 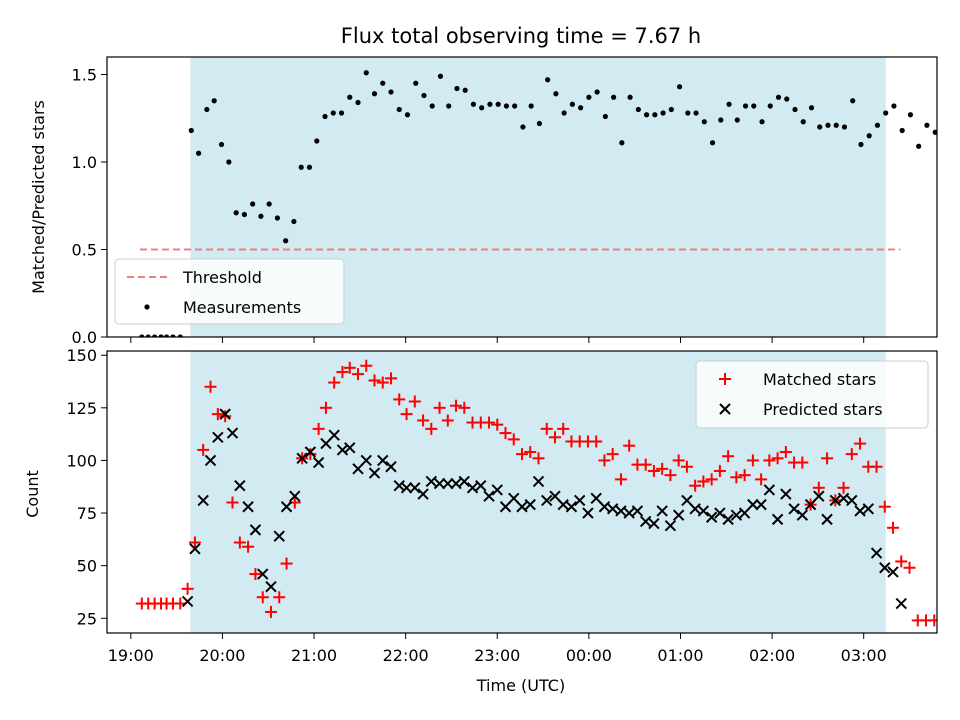 What do you see at coordinates (222, 655) in the screenshot?
I see `x-tick-label: 20:00` at bounding box center [222, 655].